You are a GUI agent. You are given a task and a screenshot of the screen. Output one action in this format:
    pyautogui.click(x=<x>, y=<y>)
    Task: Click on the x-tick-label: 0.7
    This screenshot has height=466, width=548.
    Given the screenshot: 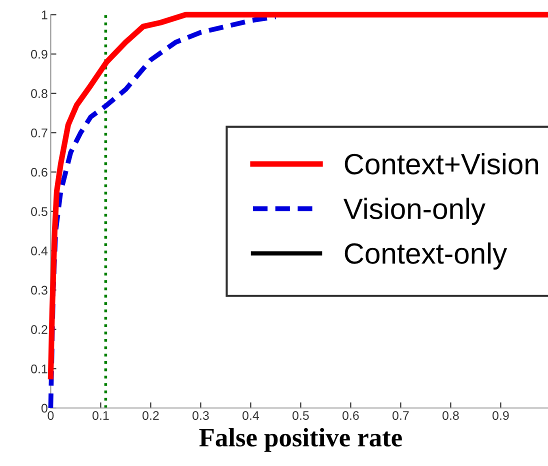 What is the action you would take?
    pyautogui.click(x=400, y=415)
    